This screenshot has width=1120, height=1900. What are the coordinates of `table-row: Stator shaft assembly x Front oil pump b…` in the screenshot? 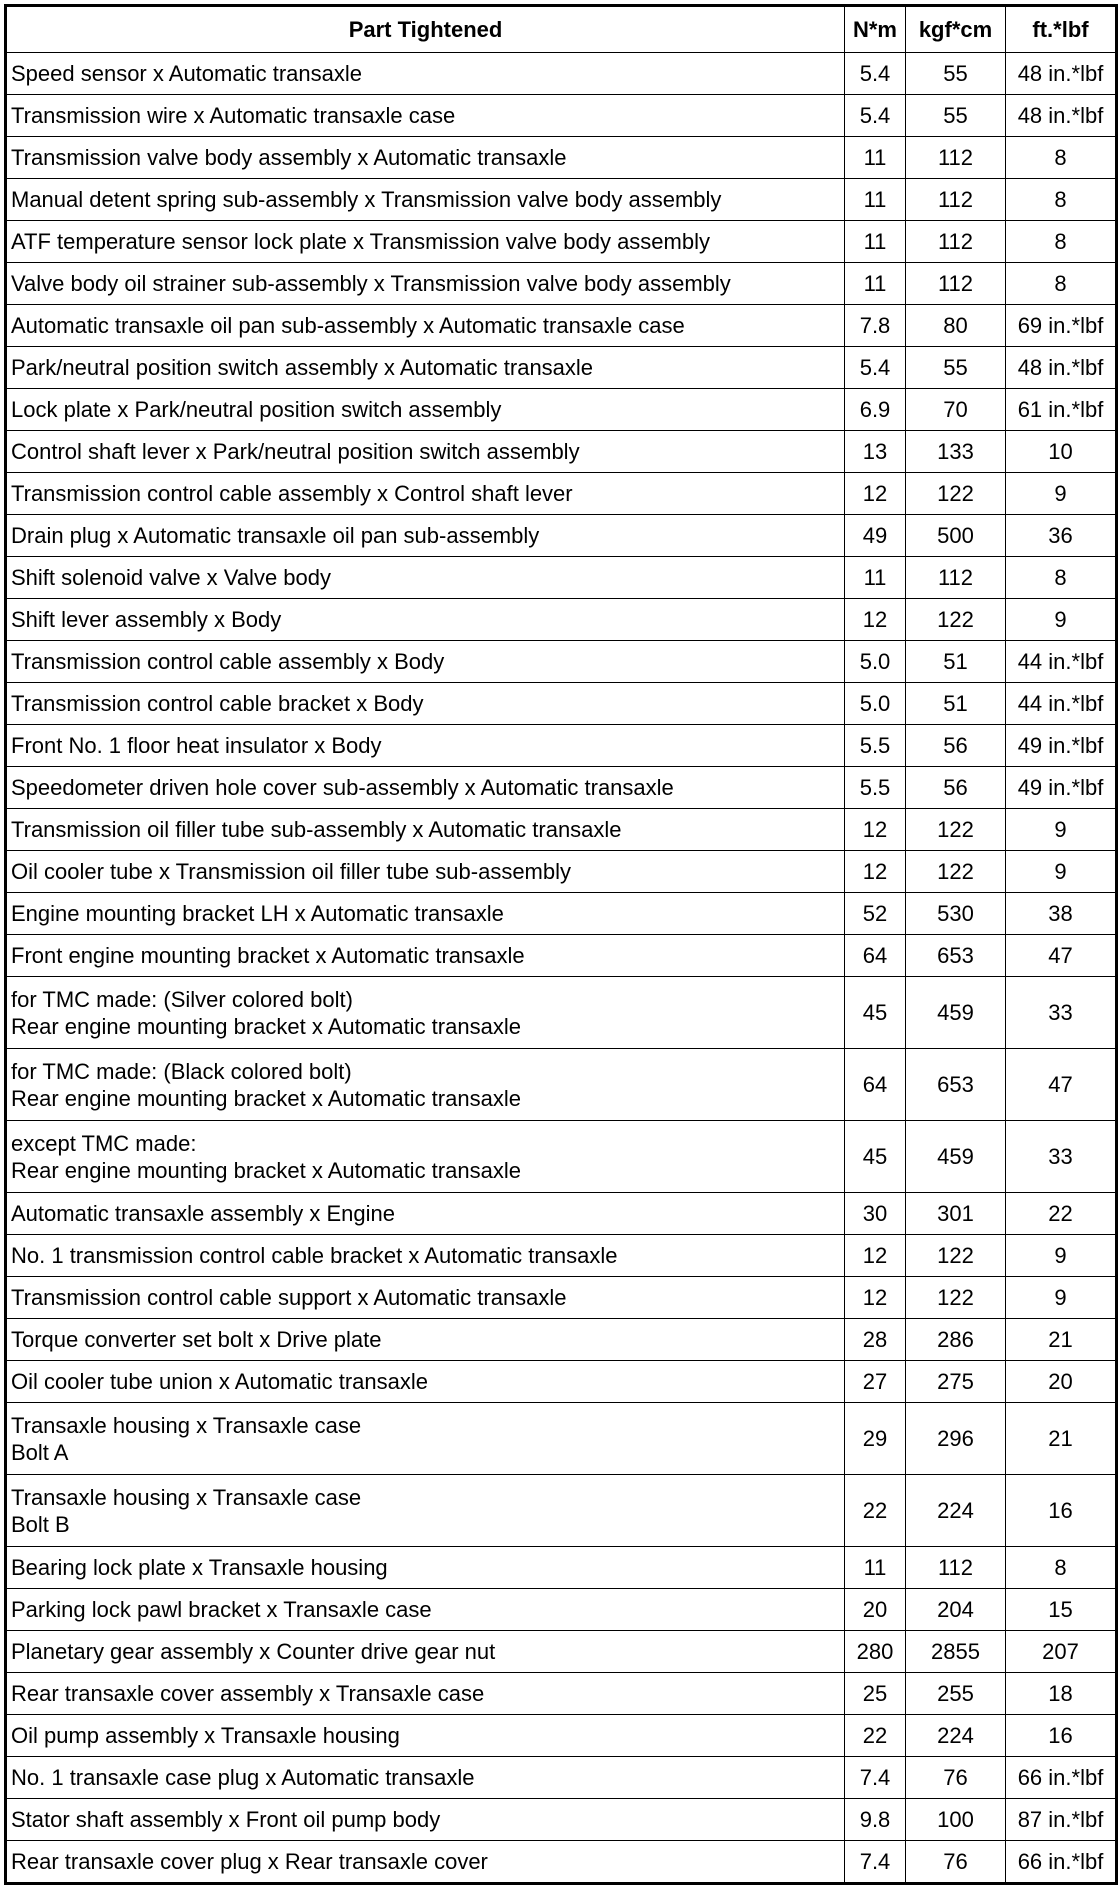 It's located at (561, 1819).